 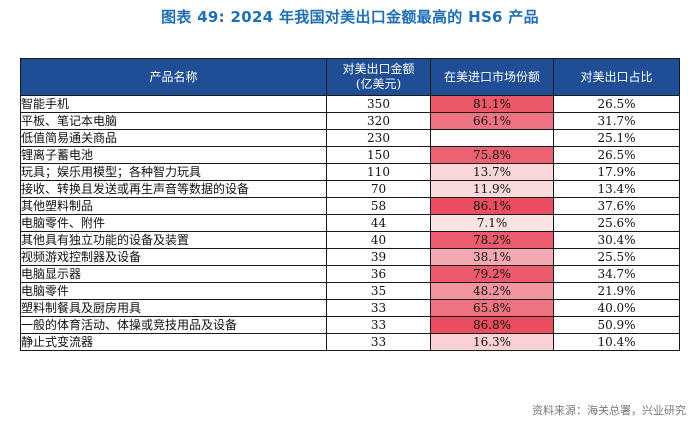 I want to click on table-row: 低值简易通关商品 230 25.1%, so click(x=350, y=138).